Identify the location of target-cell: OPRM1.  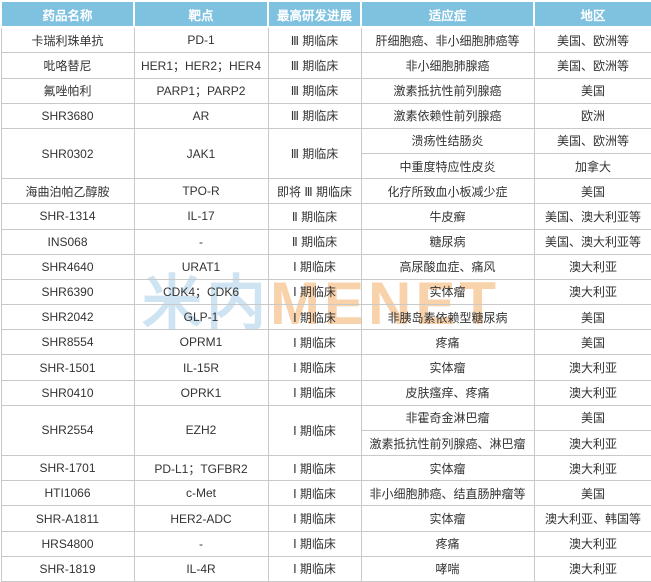
(201, 342).